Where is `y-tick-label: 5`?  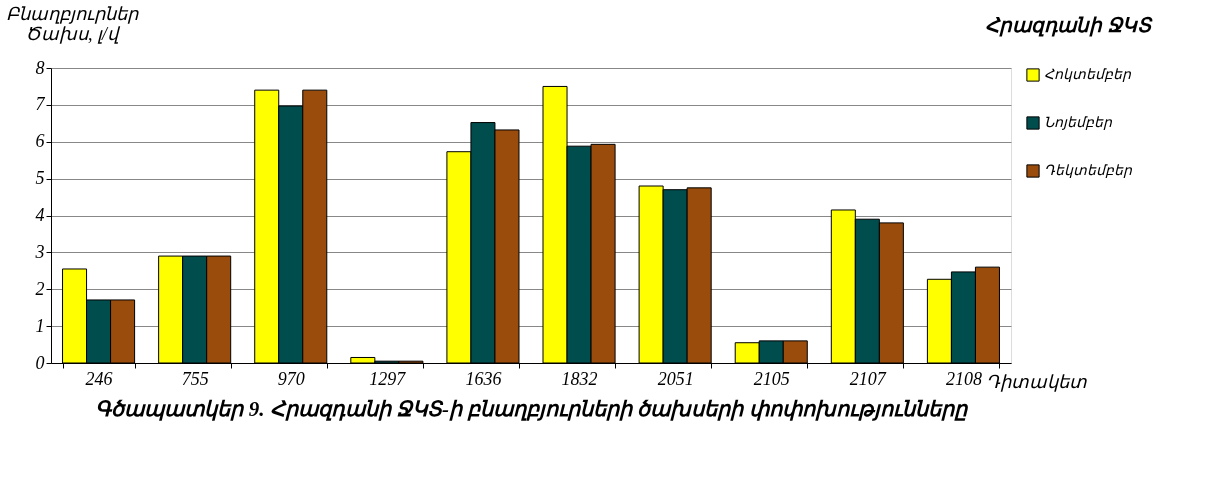 y-tick-label: 5 is located at coordinates (40, 178).